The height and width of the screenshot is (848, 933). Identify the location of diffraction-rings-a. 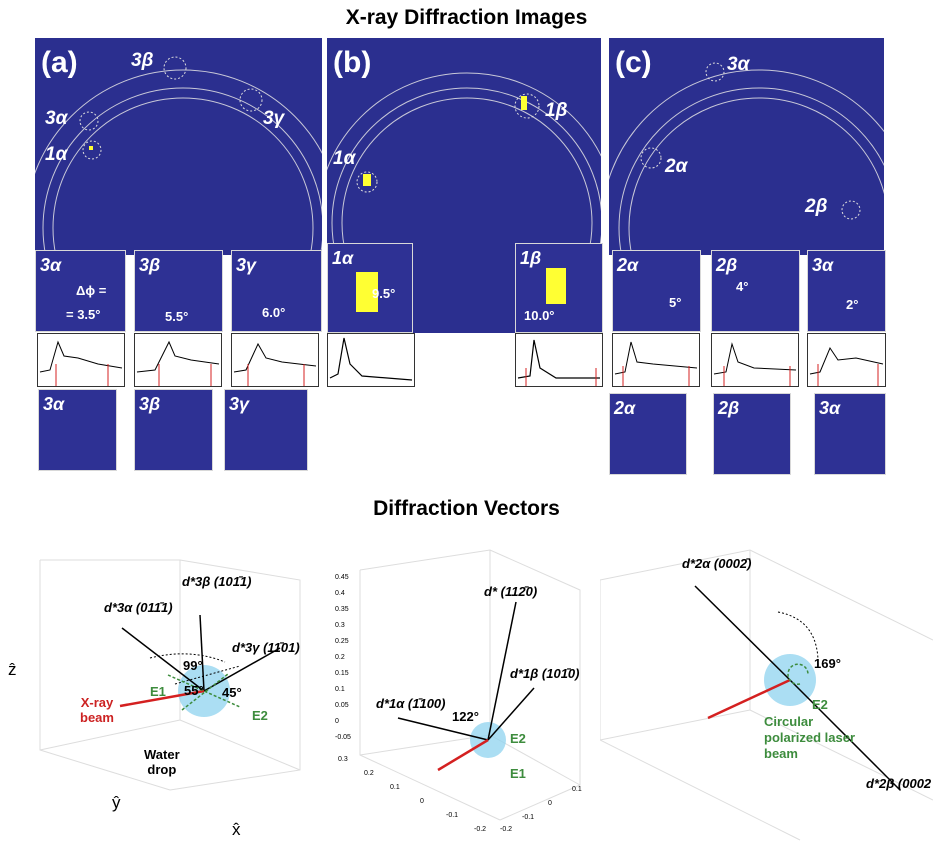
(178, 155).